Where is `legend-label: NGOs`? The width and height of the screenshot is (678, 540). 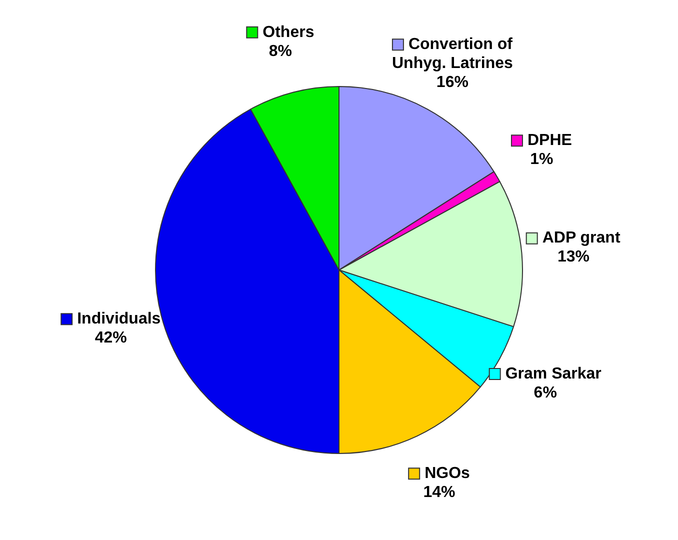 legend-label: NGOs is located at coordinates (447, 473).